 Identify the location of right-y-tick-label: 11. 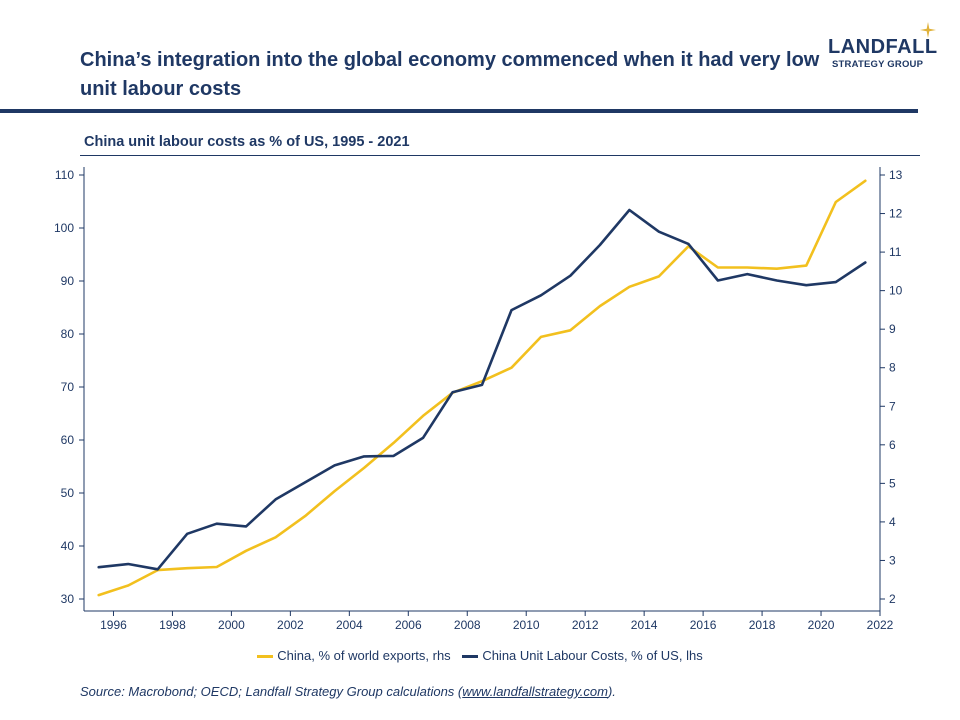
(895, 252).